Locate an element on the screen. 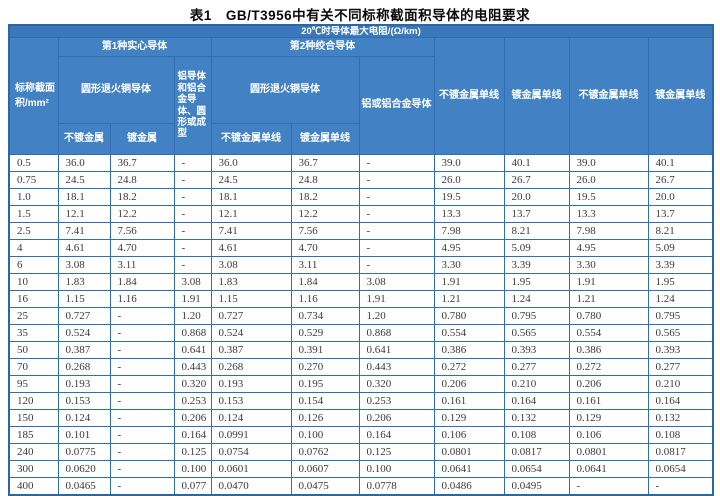 This screenshot has width=720, height=496. header-nominal-area: 标称截面积/mm² is located at coordinates (33, 96).